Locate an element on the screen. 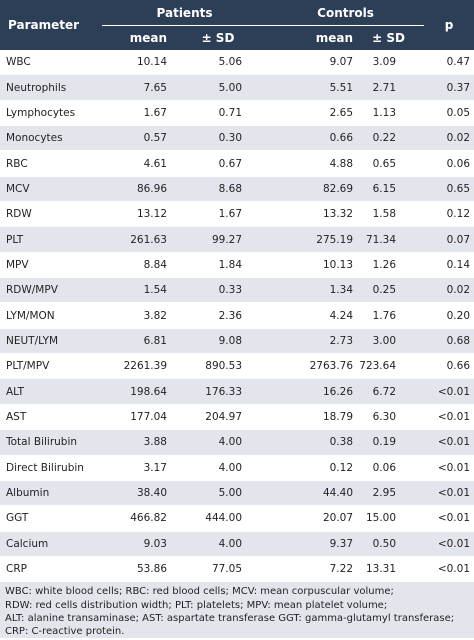 This screenshot has width=474, height=640. table-row: RDW 13.12 1.67 13.32 1.58 0.12 is located at coordinates (237, 214).